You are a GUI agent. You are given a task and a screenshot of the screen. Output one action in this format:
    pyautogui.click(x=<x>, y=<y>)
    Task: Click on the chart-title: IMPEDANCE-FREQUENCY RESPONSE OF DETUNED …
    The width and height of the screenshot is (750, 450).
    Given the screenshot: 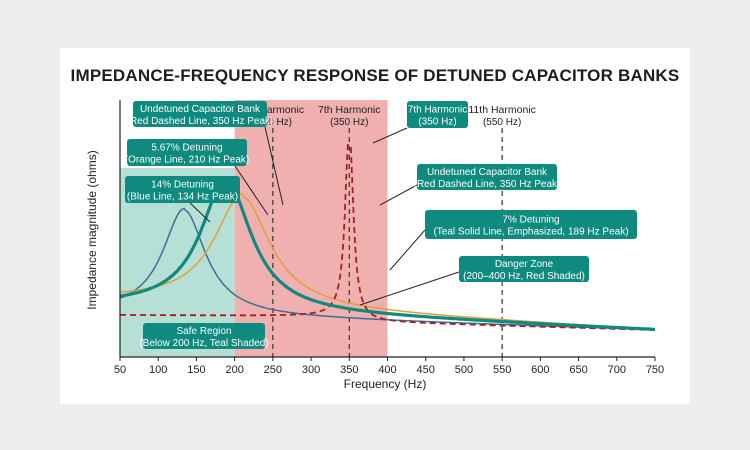 What is the action you would take?
    pyautogui.click(x=375, y=75)
    